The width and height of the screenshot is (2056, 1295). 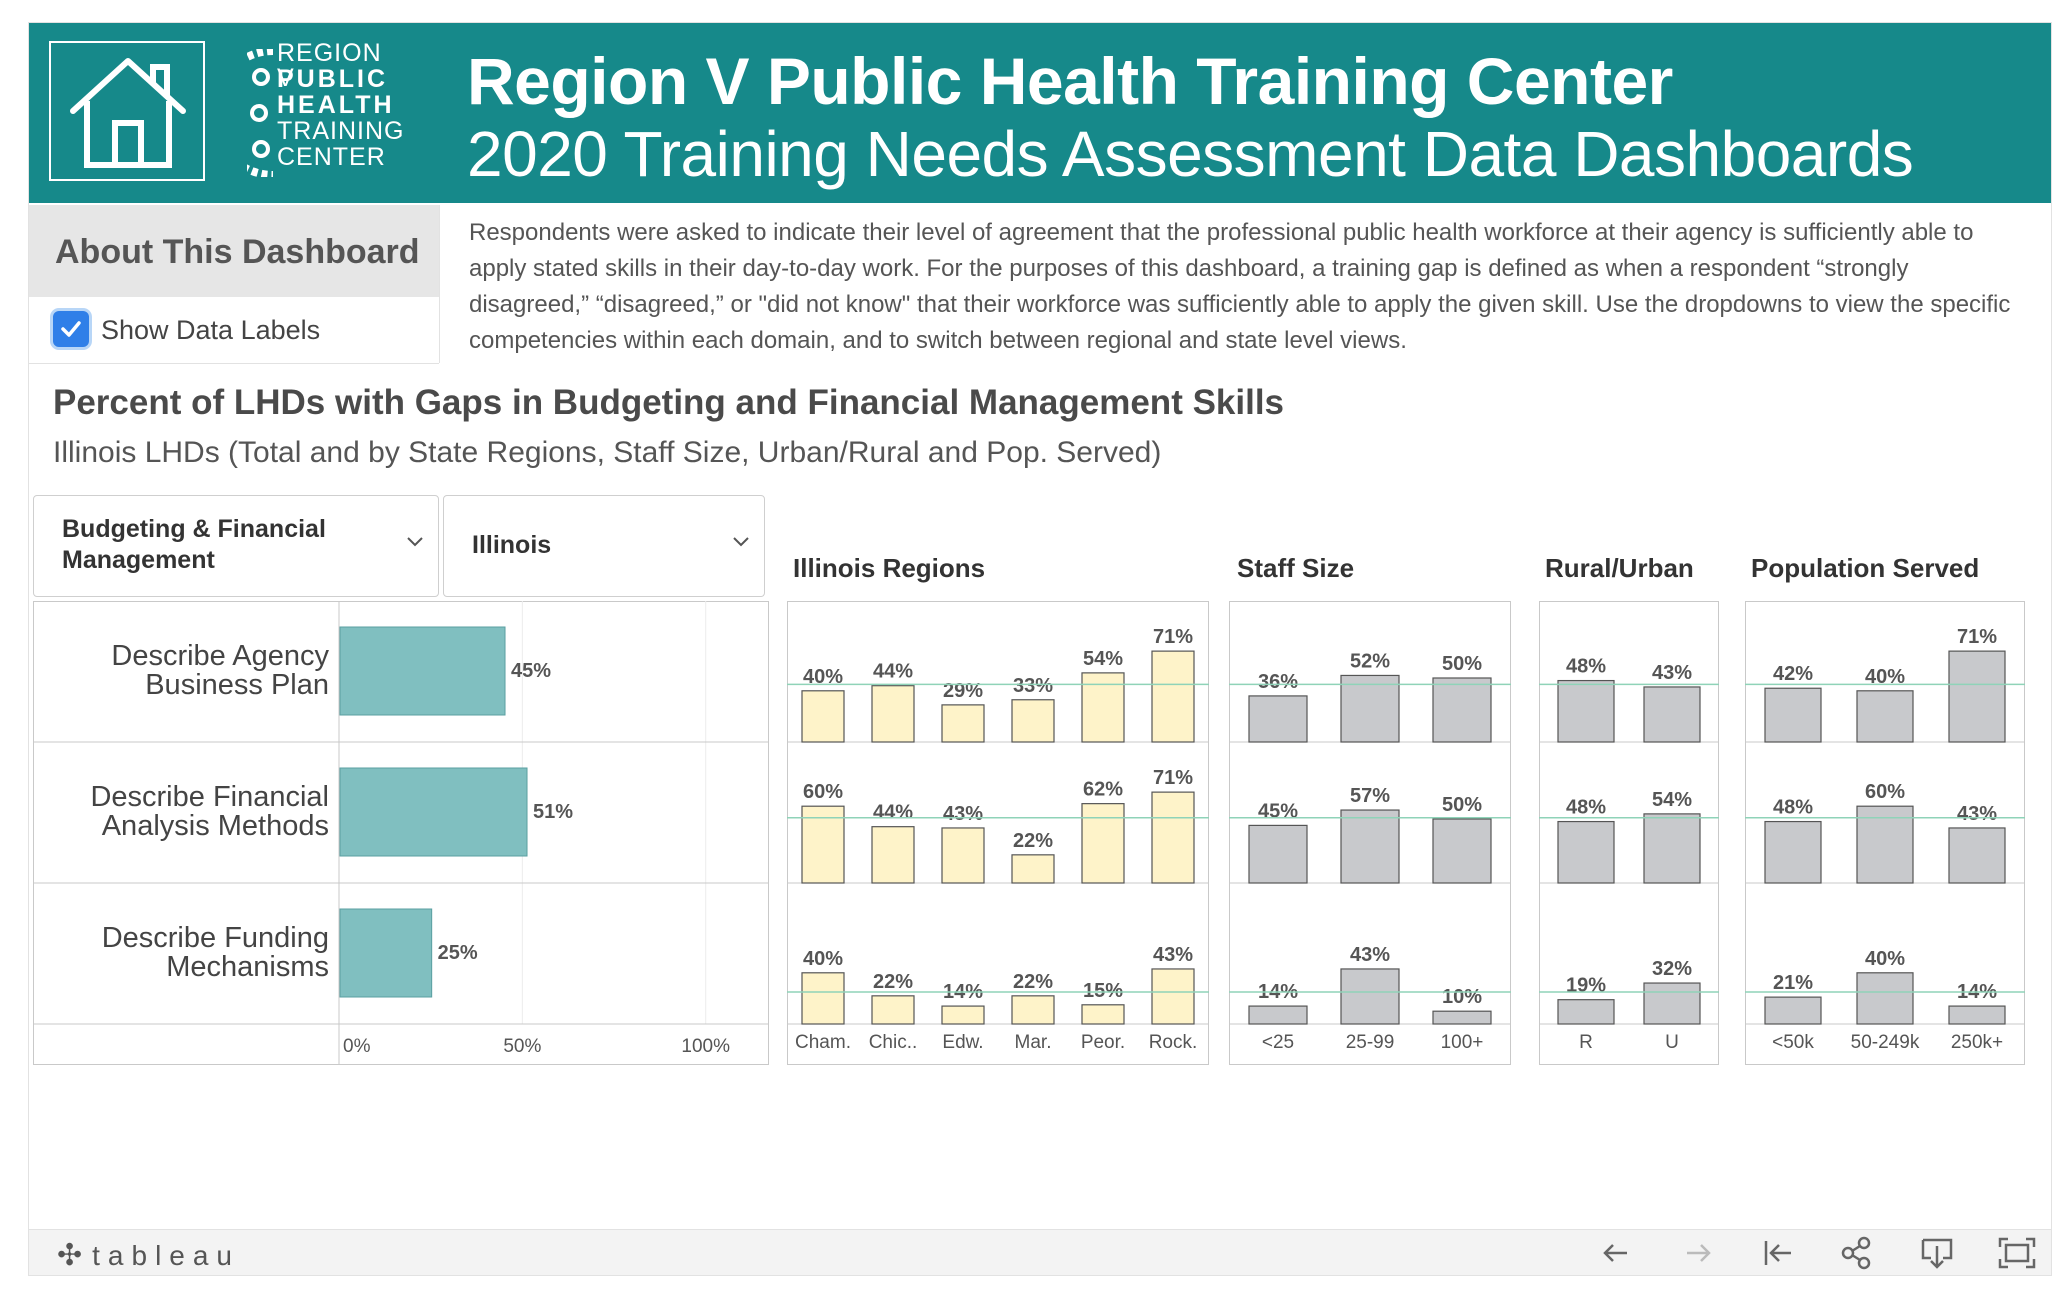 What do you see at coordinates (220, 656) in the screenshot?
I see `skill-label: Describe Agency` at bounding box center [220, 656].